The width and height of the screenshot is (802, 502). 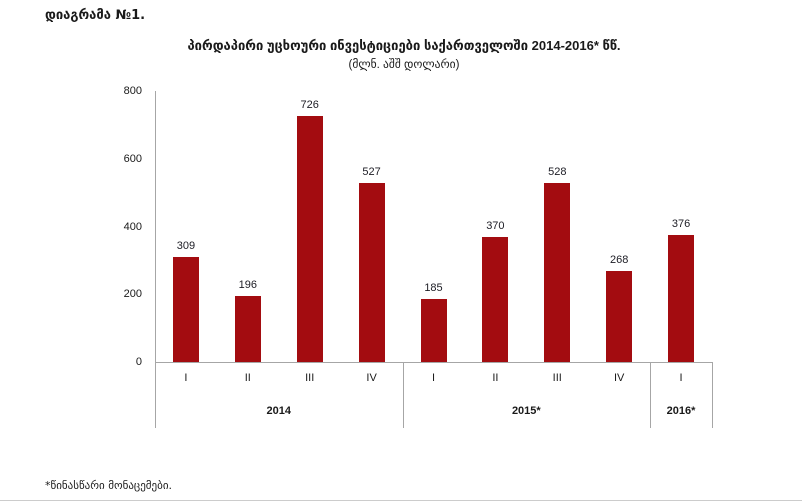 What do you see at coordinates (681, 411) in the screenshot?
I see `year-label: 2016*` at bounding box center [681, 411].